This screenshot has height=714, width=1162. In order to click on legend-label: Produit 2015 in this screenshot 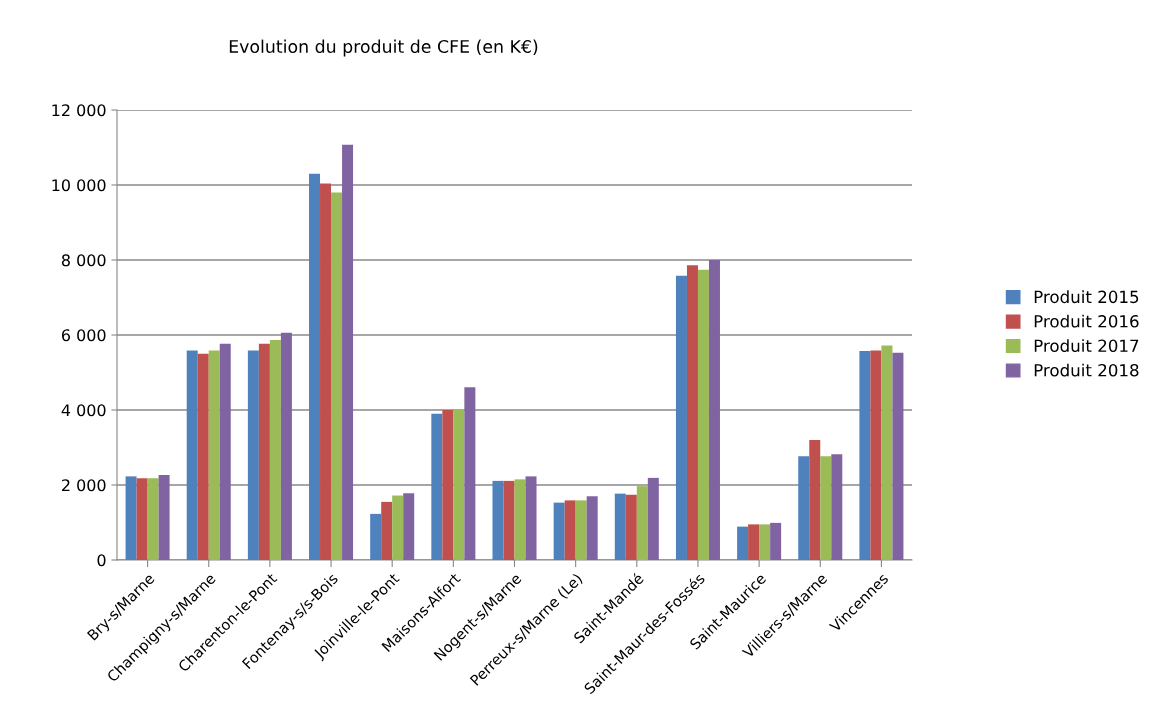, I will do `click(1086, 297)`.